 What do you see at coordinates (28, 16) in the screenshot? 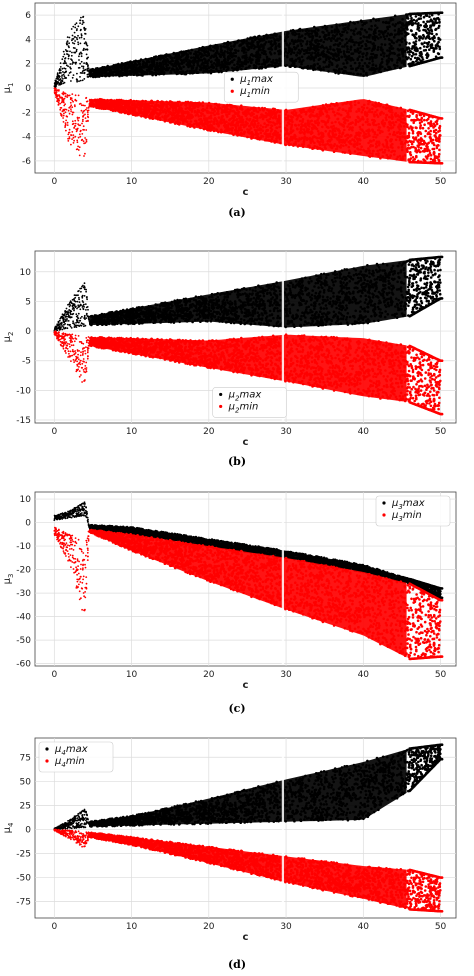
I see `y-tick-label: 6` at bounding box center [28, 16].